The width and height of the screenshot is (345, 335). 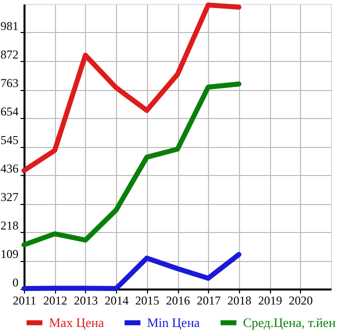 I want to click on x-tick-label: 2014, so click(x=116, y=301).